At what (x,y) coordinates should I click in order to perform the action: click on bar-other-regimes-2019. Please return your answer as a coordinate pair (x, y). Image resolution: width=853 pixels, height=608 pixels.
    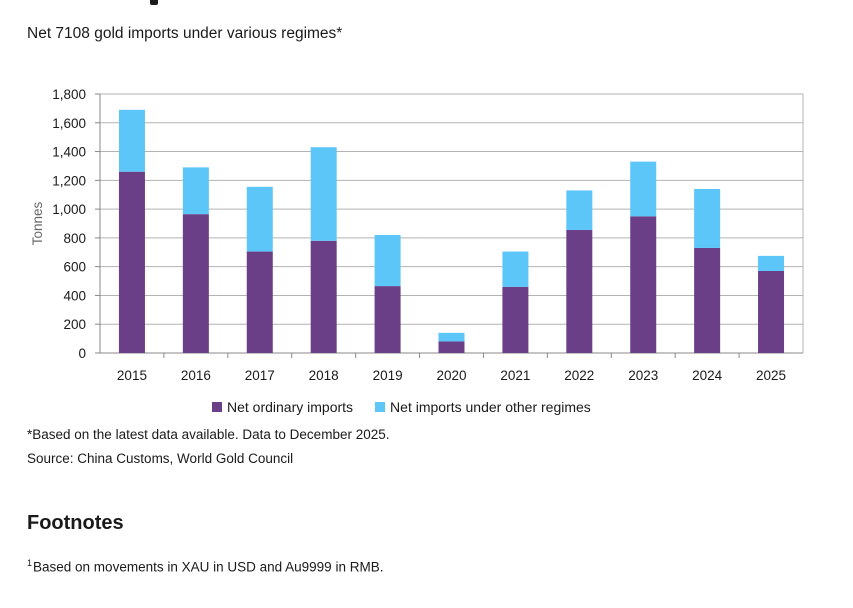
    Looking at the image, I should click on (387, 261).